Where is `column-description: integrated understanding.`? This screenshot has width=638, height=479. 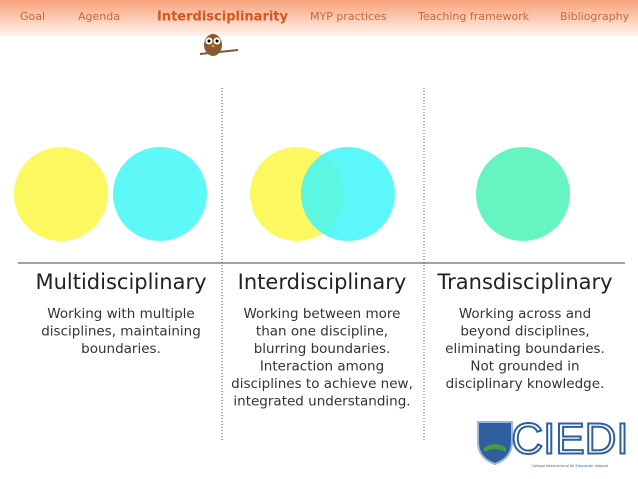 column-description: integrated understanding. is located at coordinates (321, 402).